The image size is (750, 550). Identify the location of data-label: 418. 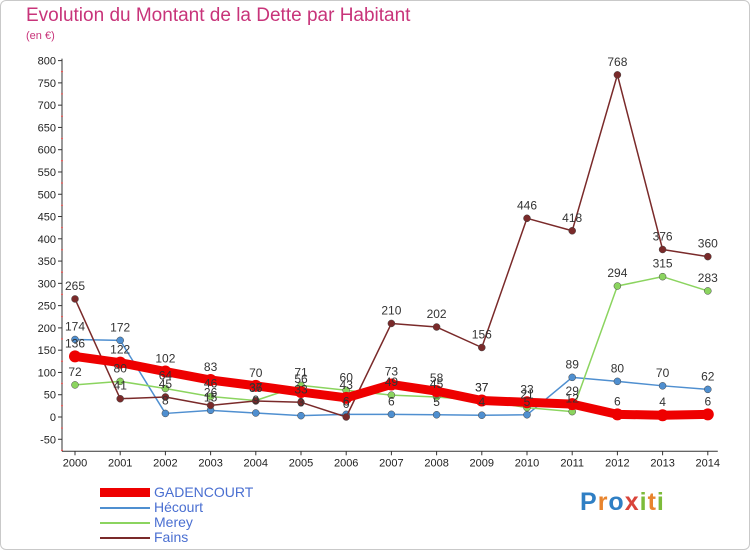
(572, 218).